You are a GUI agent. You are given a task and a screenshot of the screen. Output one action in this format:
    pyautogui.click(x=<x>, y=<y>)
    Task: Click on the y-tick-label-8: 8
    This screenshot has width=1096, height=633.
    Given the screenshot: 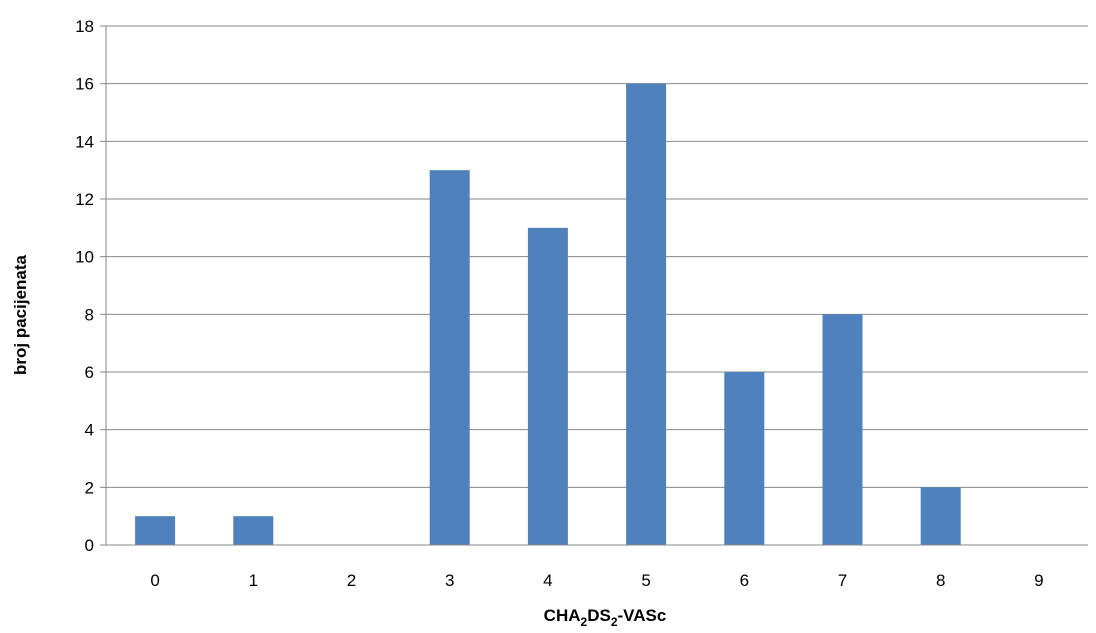 What is the action you would take?
    pyautogui.click(x=89, y=314)
    